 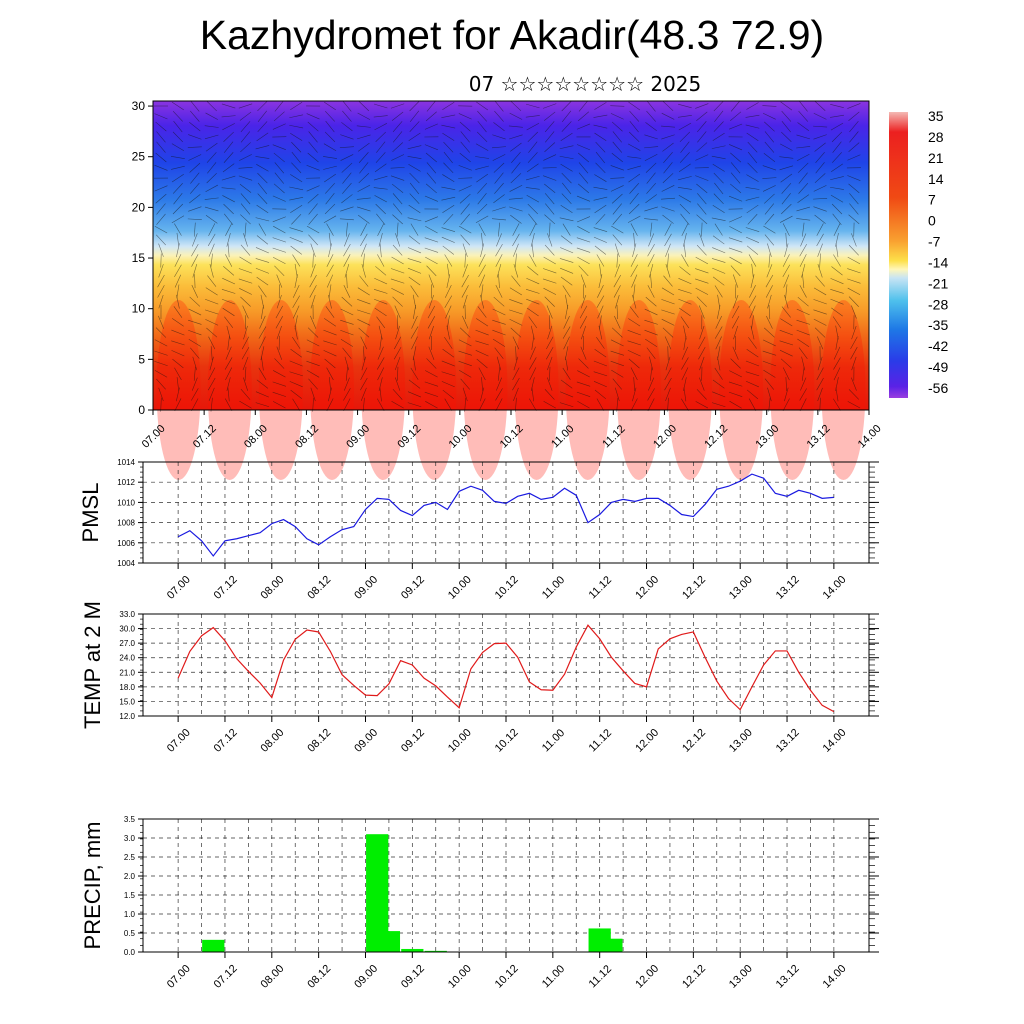 I want to click on x-tick-label: 10.12, so click(x=507, y=741).